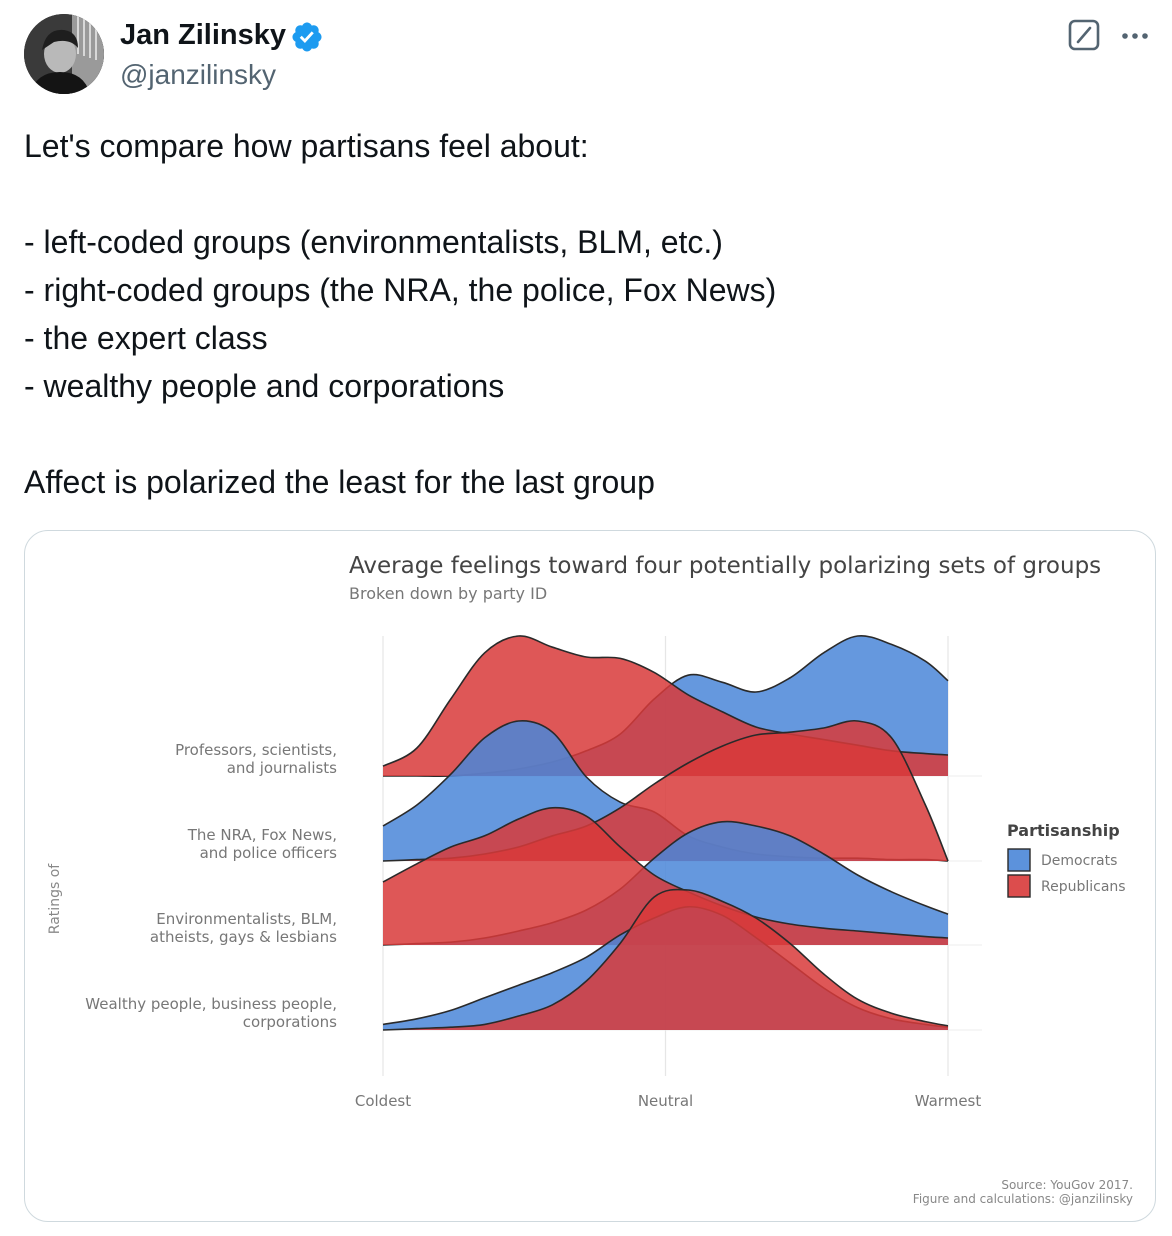 Image resolution: width=1172 pixels, height=1236 pixels. What do you see at coordinates (306, 146) in the screenshot?
I see `post-text-line: Let's compare how partisans feel about:` at bounding box center [306, 146].